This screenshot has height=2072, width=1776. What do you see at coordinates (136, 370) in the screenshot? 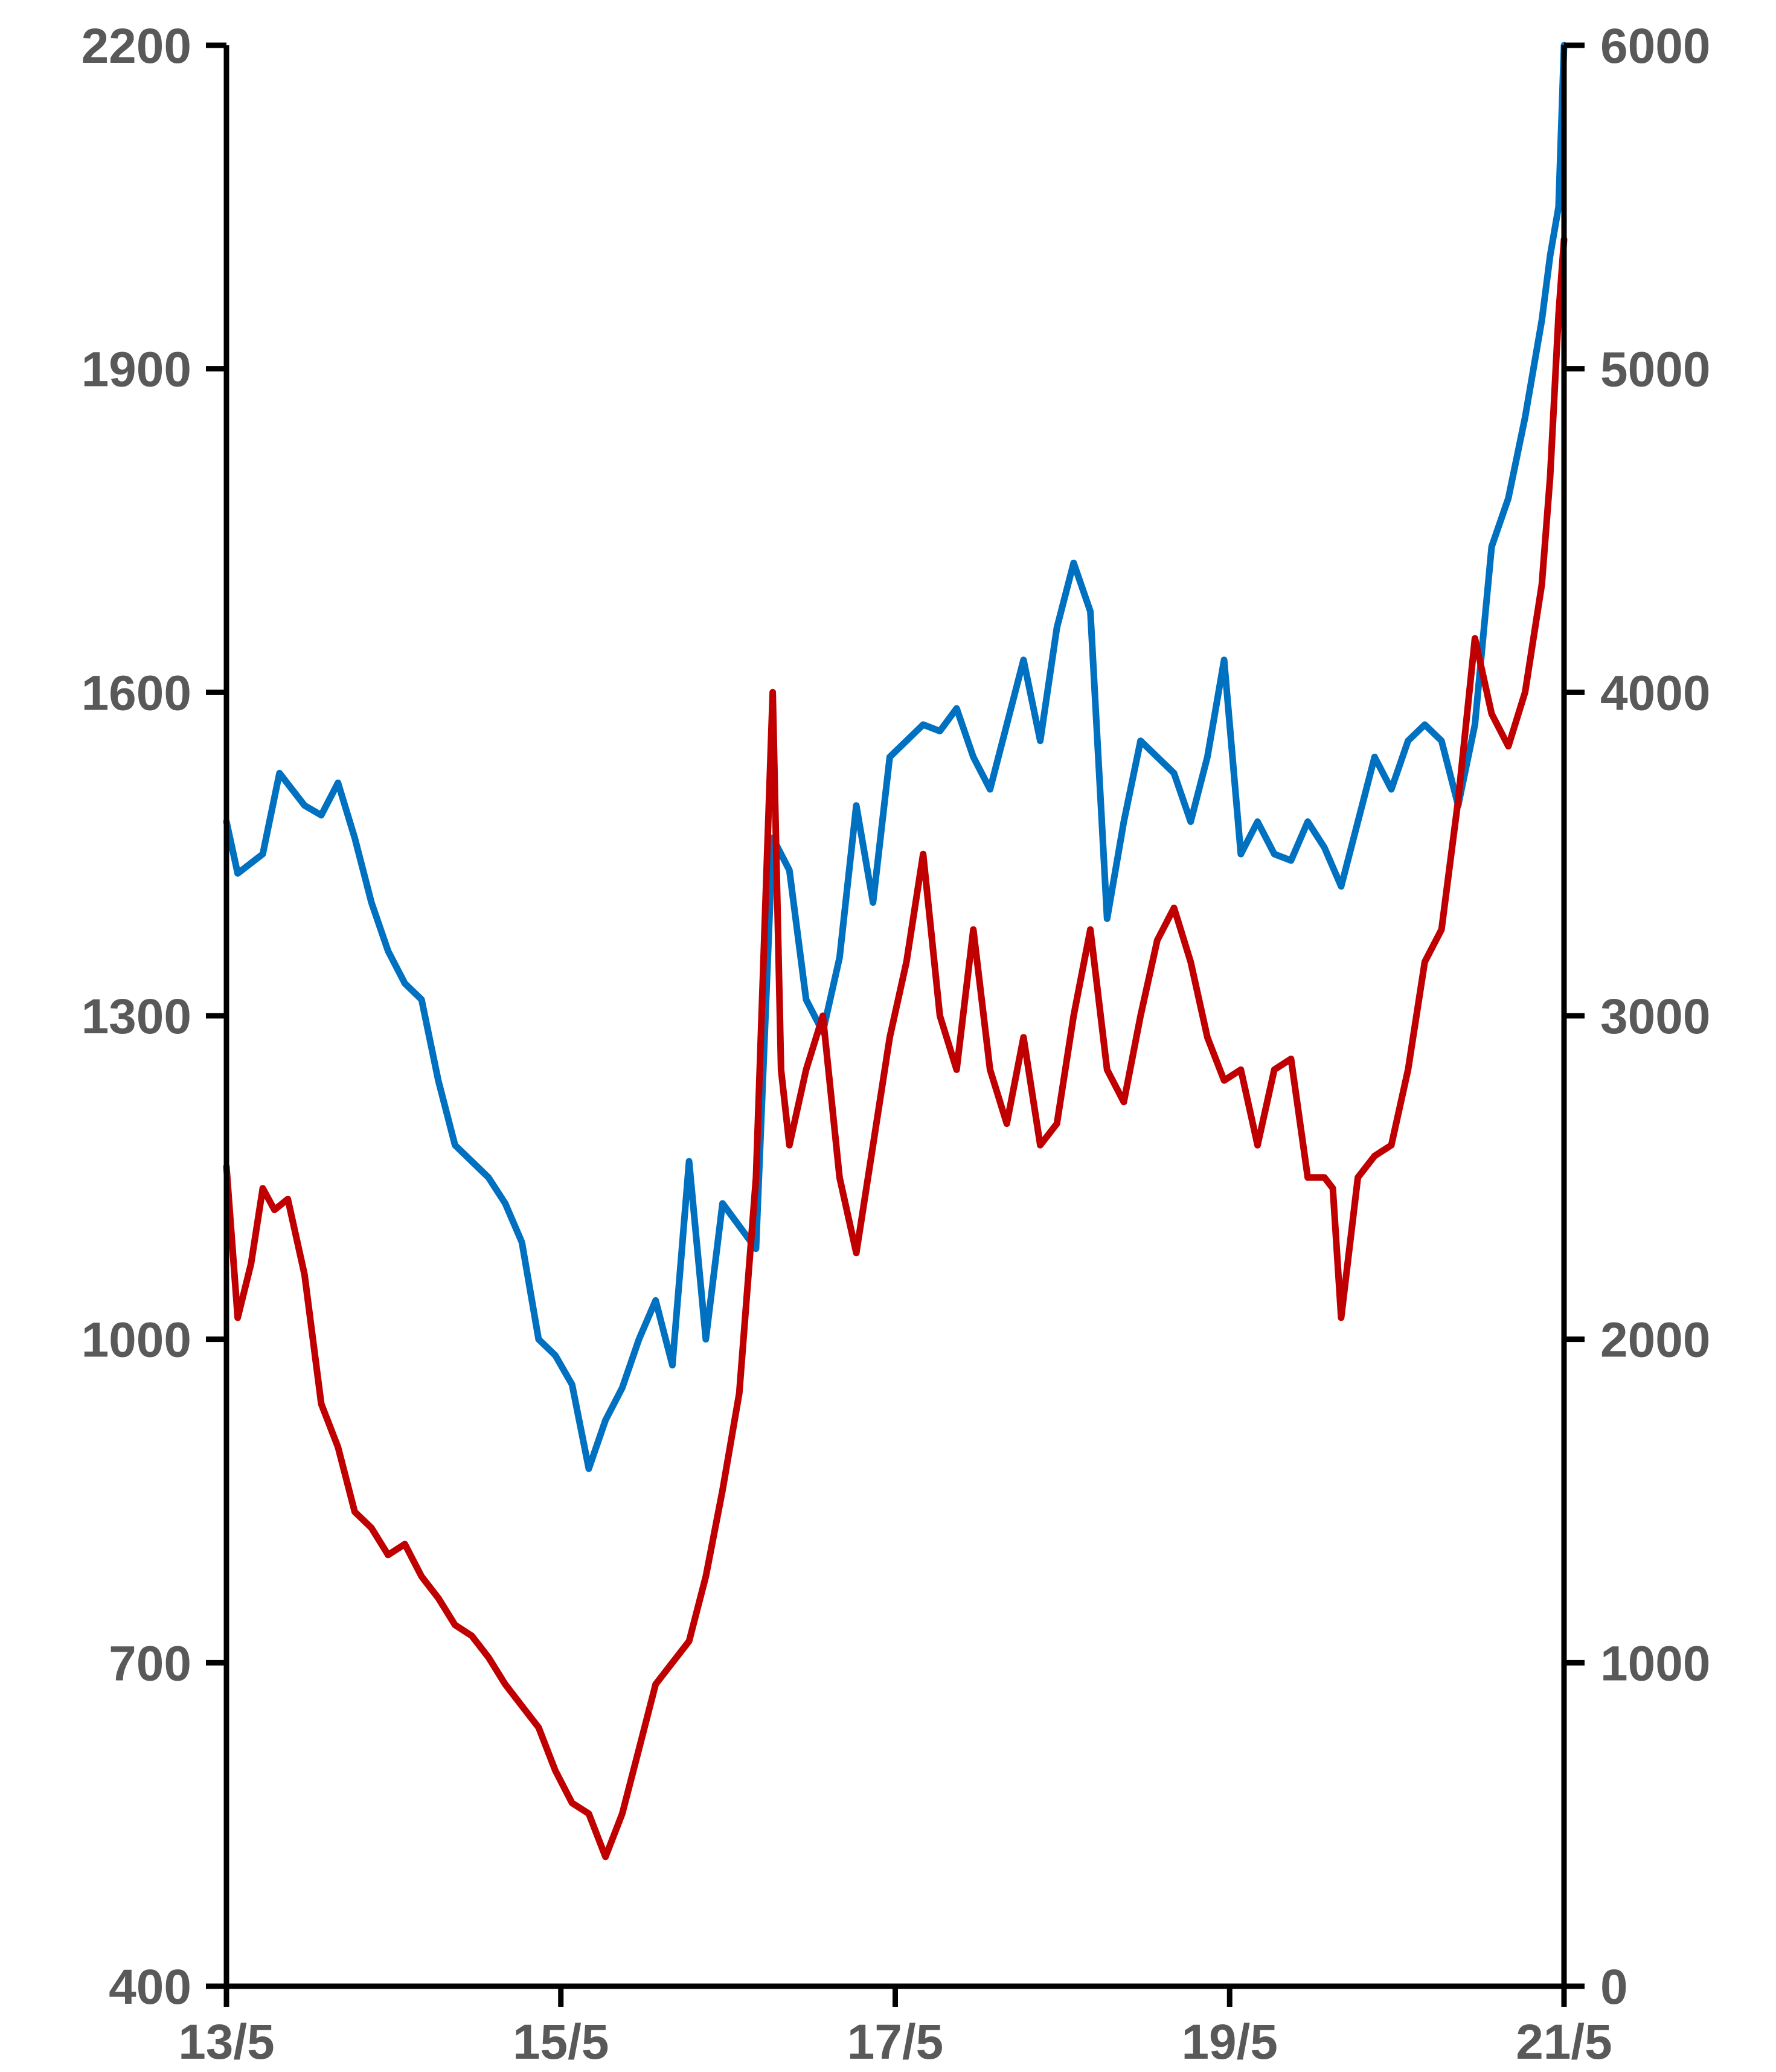
I see `left-y-tick-label: 1900` at bounding box center [136, 370].